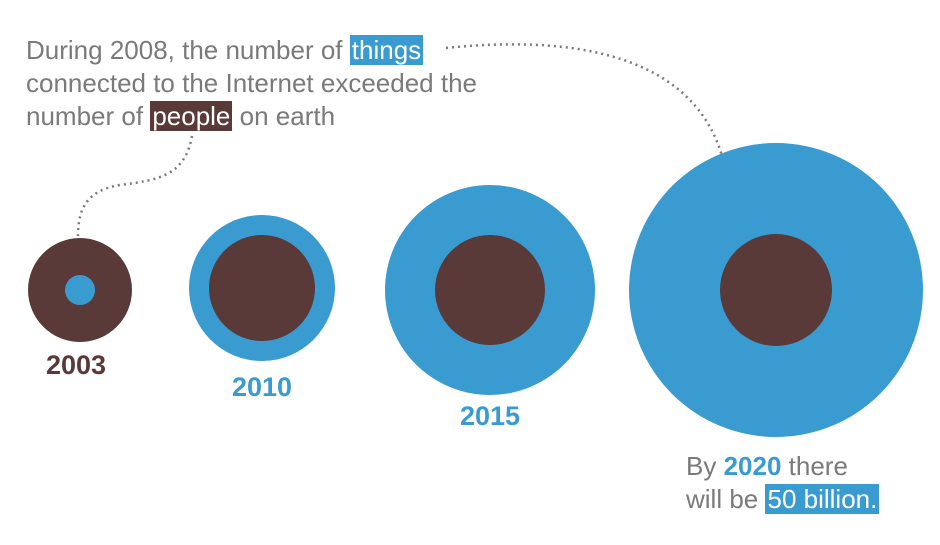  Describe the element at coordinates (722, 499) in the screenshot. I see `text: will be` at that location.